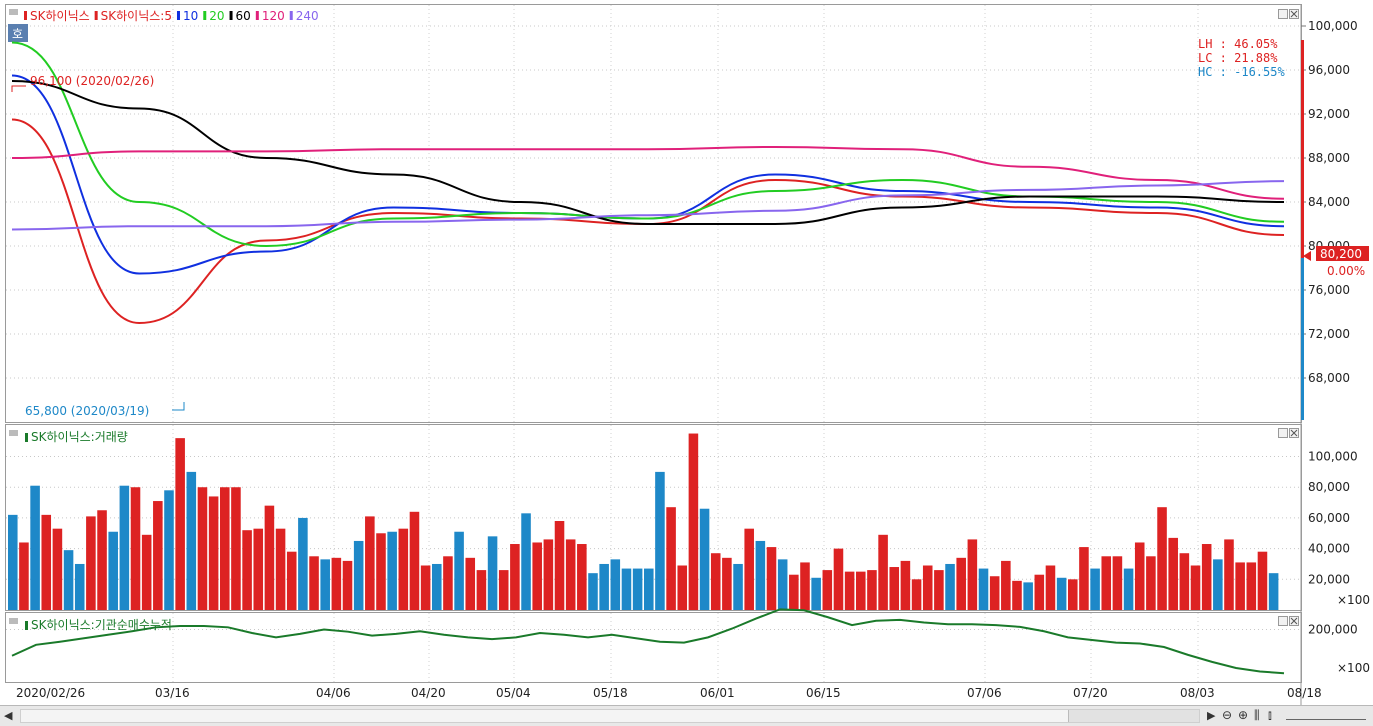 This screenshot has width=1373, height=726. I want to click on bottom-toolbar: ◀ ▶ ⊖ ⊕ ⫼ ⫾, so click(686, 715).